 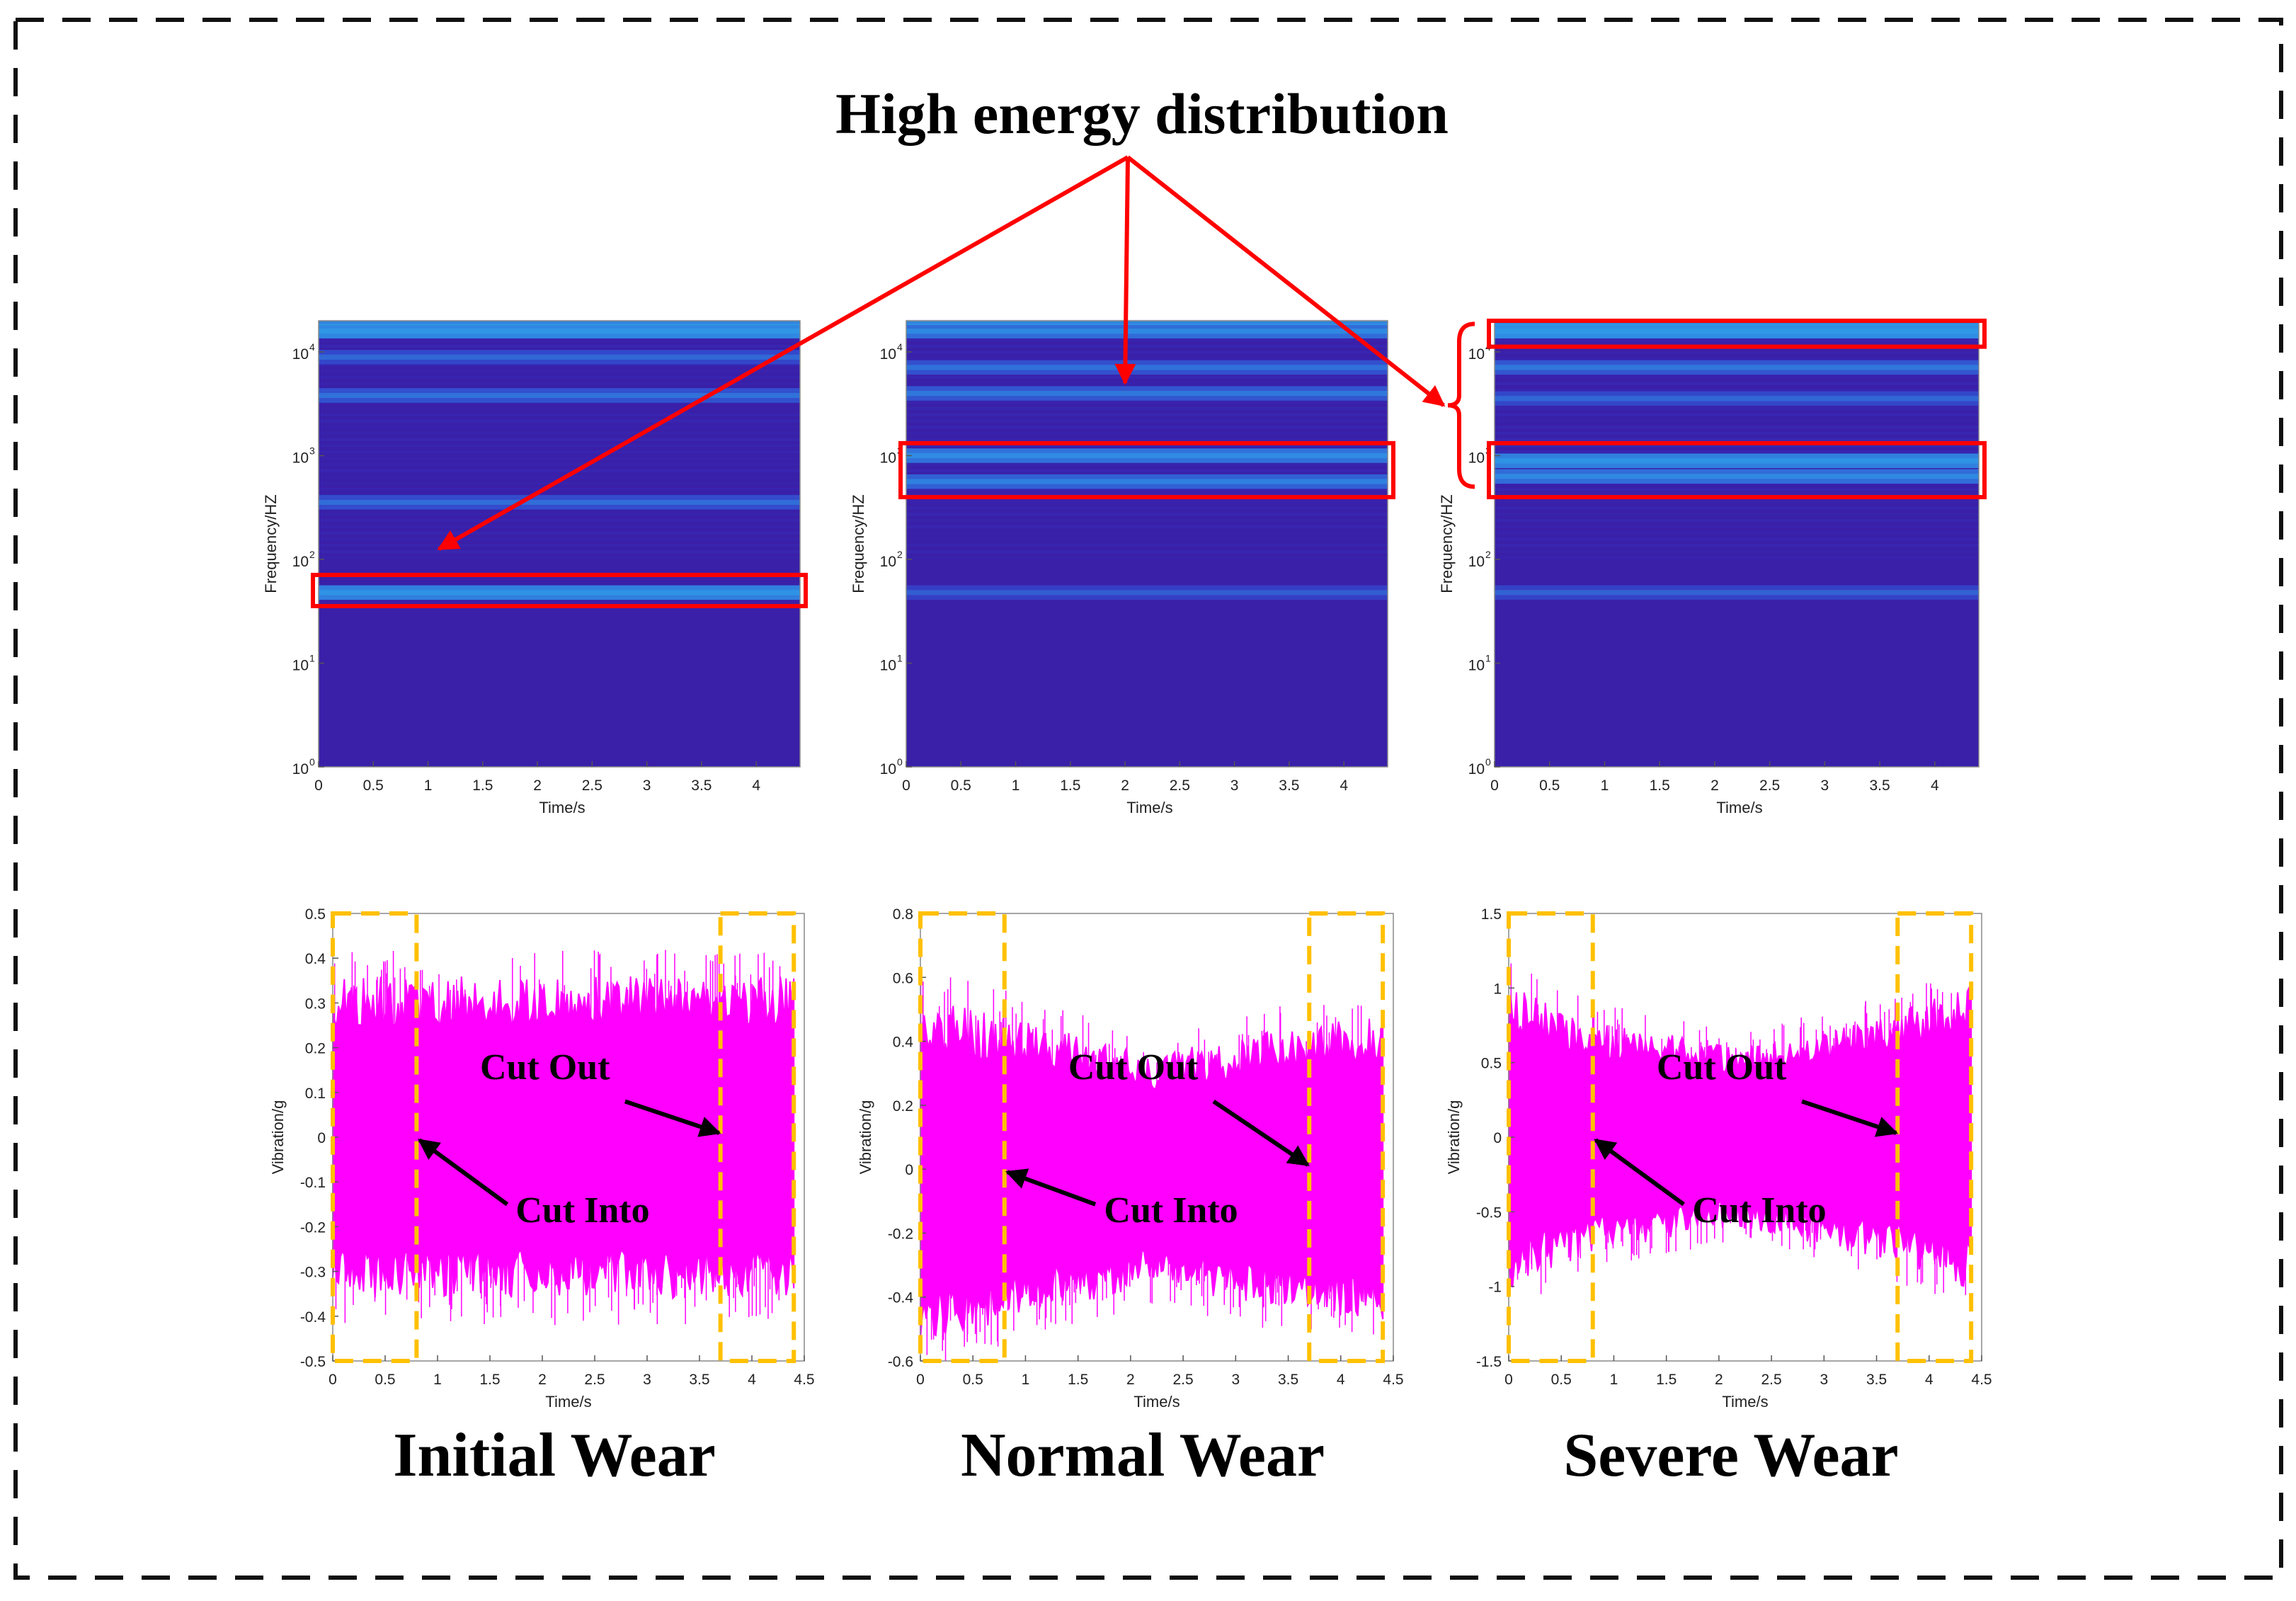 I want to click on y-tick-label: 1.5, so click(x=1491, y=915).